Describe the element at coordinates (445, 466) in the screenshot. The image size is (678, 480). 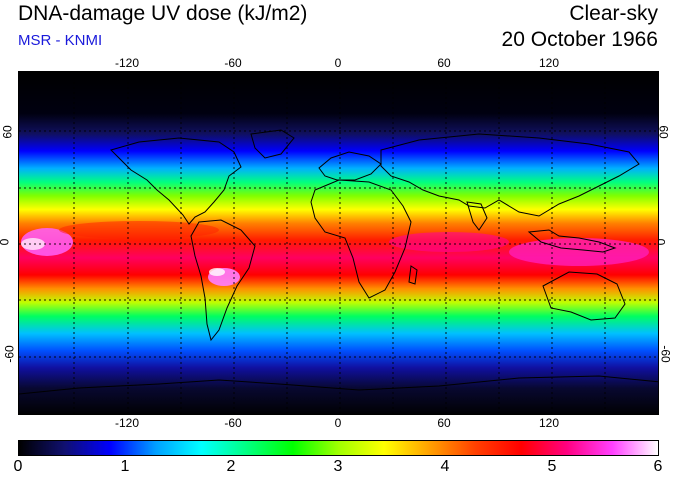
I see `colorbar-label: 4` at that location.